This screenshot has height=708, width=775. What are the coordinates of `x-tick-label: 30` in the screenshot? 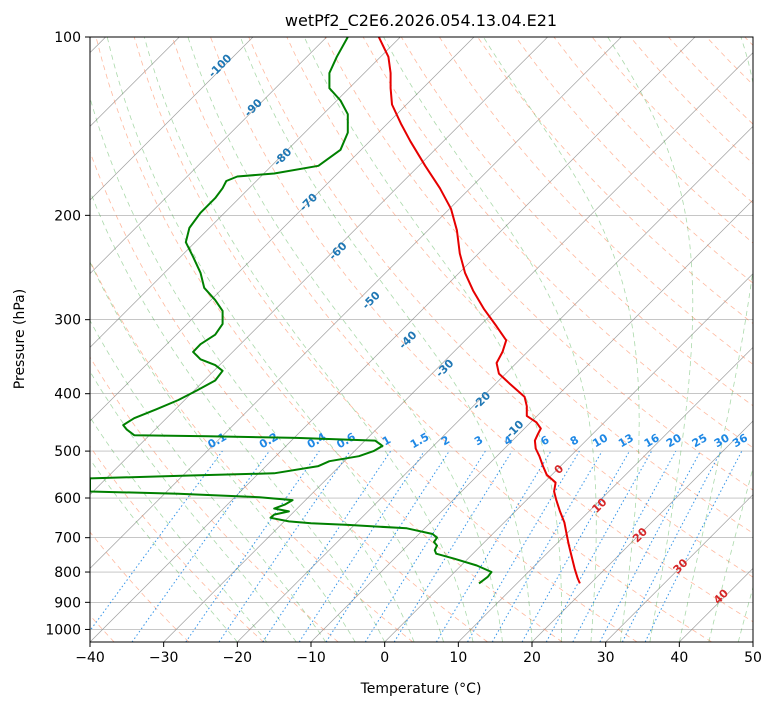 It's located at (606, 658).